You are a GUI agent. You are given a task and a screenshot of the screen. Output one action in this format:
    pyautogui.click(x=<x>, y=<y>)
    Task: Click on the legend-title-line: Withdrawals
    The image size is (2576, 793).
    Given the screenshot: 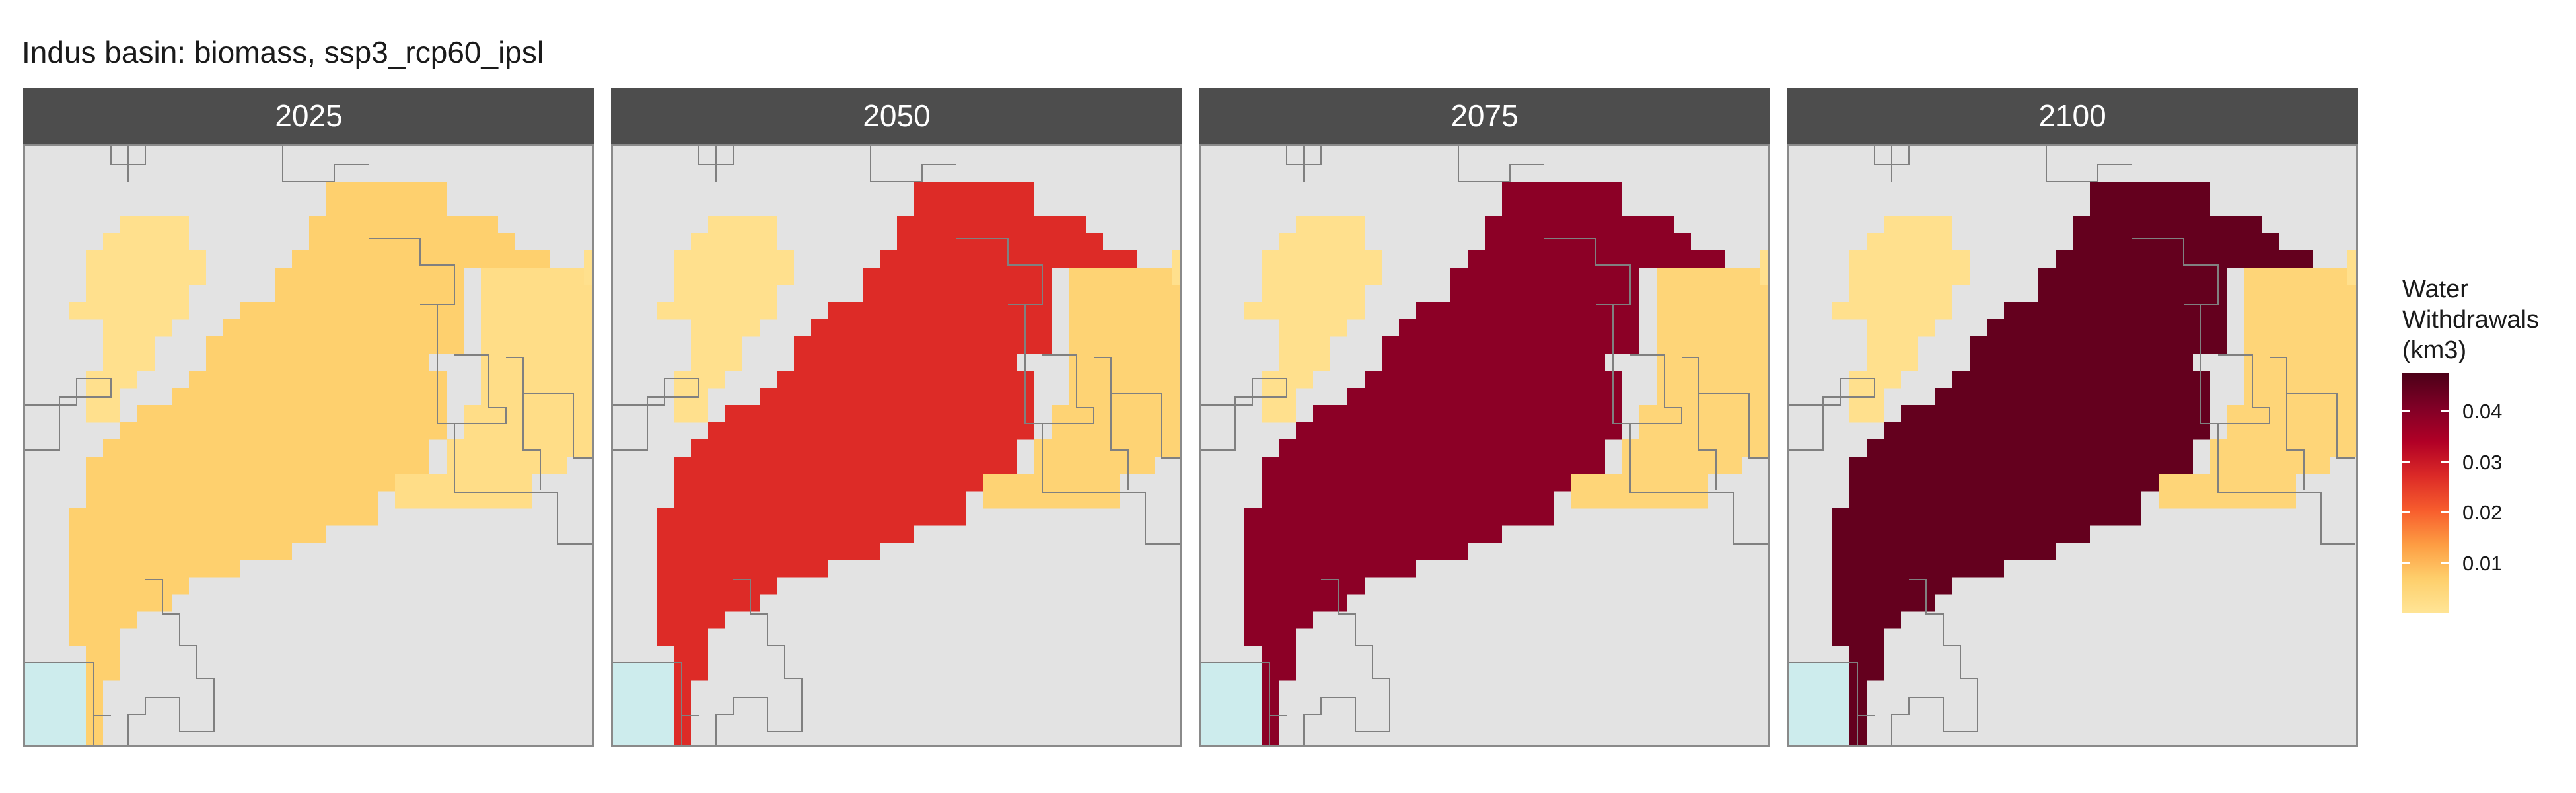 What is the action you would take?
    pyautogui.click(x=2471, y=320)
    